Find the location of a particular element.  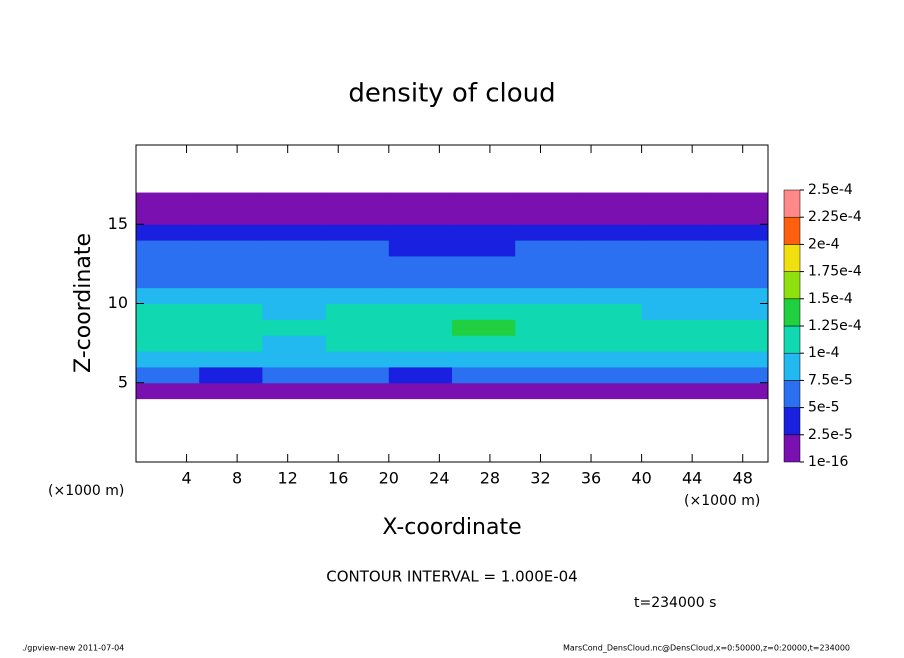

x-tick-label: 12 is located at coordinates (288, 478).